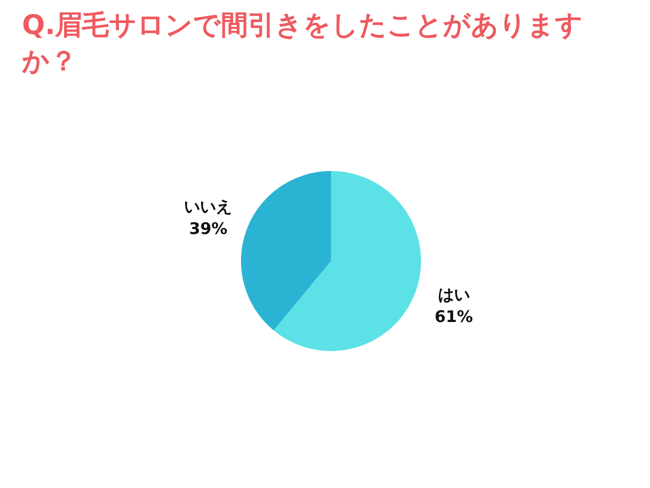 Image resolution: width=650 pixels, height=488 pixels. I want to click on chart-title: Q.眉毛サロンで間引きをしたことがありますか？, so click(303, 44).